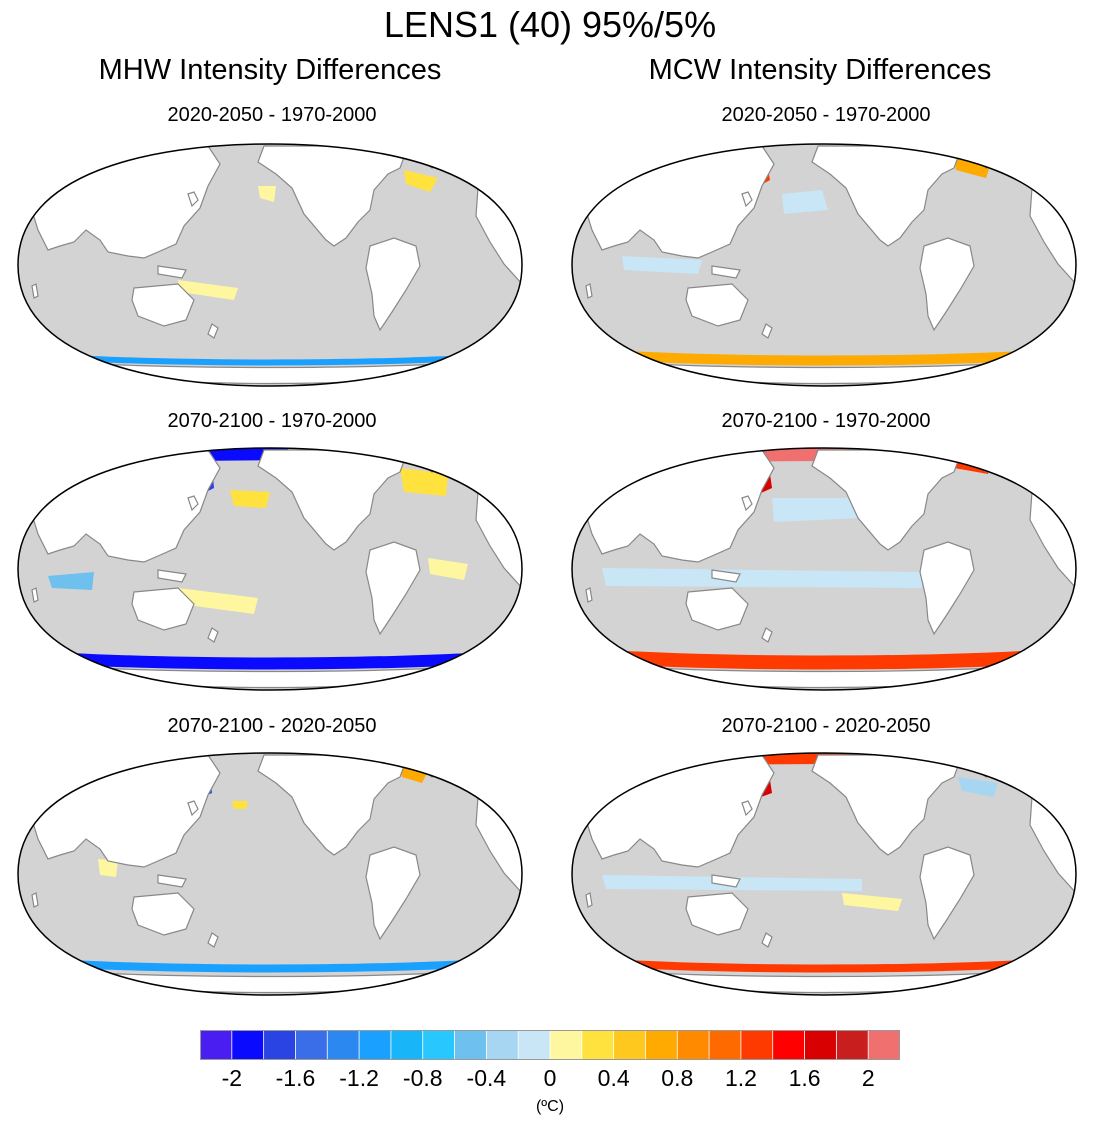 The height and width of the screenshot is (1128, 1100). Describe the element at coordinates (295, 1078) in the screenshot. I see `colorbar-tick-label: -1.6` at that location.